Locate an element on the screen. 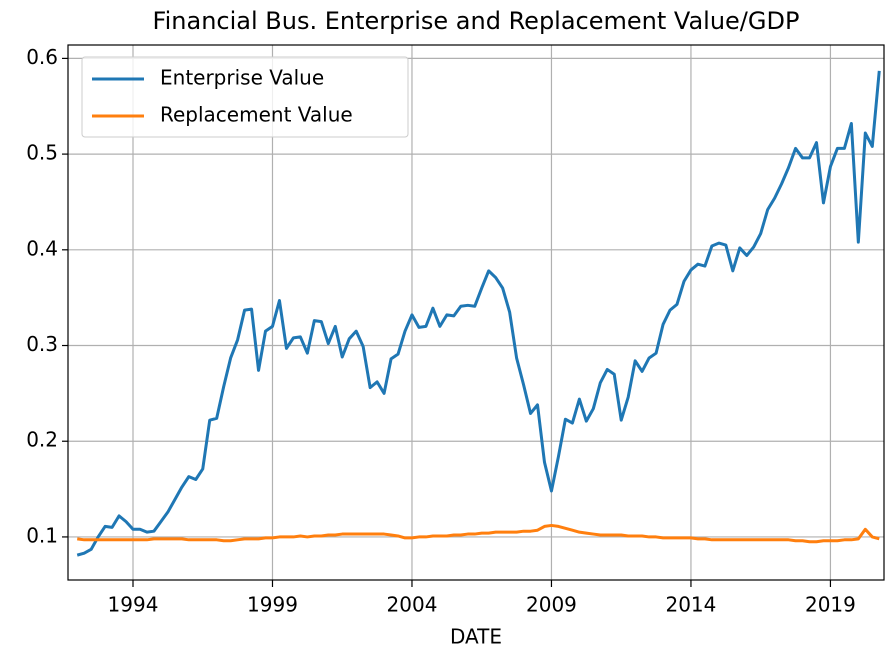  x-axis-label: DATE is located at coordinates (476, 637).